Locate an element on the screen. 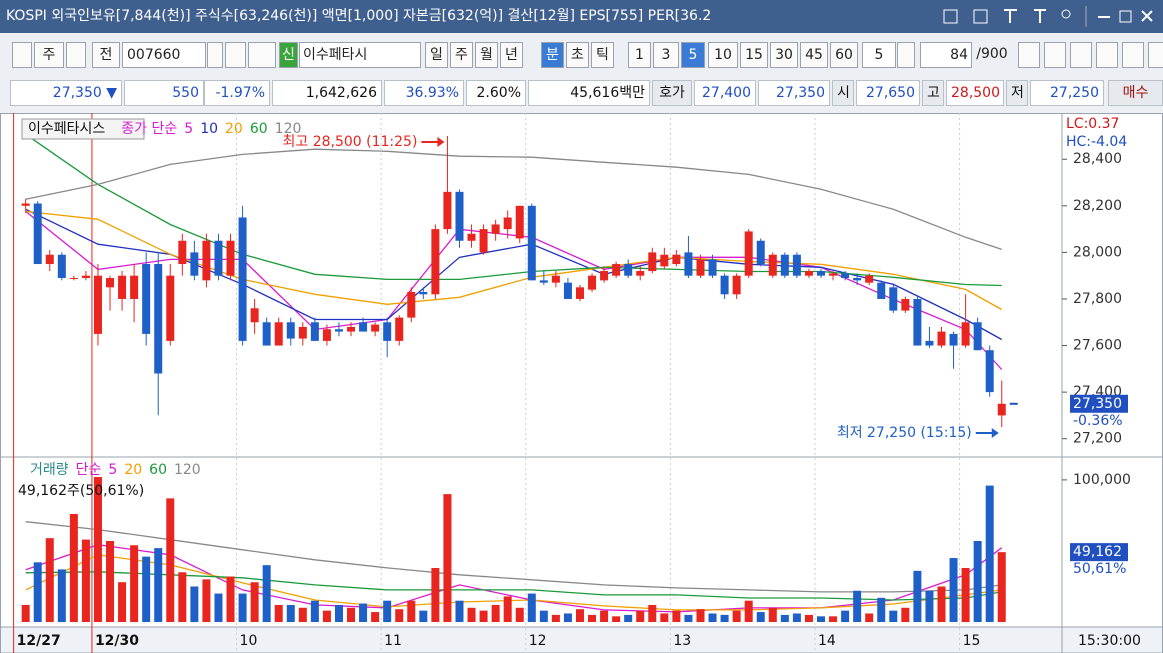 This screenshot has height=653, width=1163. interval-button: 60 is located at coordinates (844, 55).